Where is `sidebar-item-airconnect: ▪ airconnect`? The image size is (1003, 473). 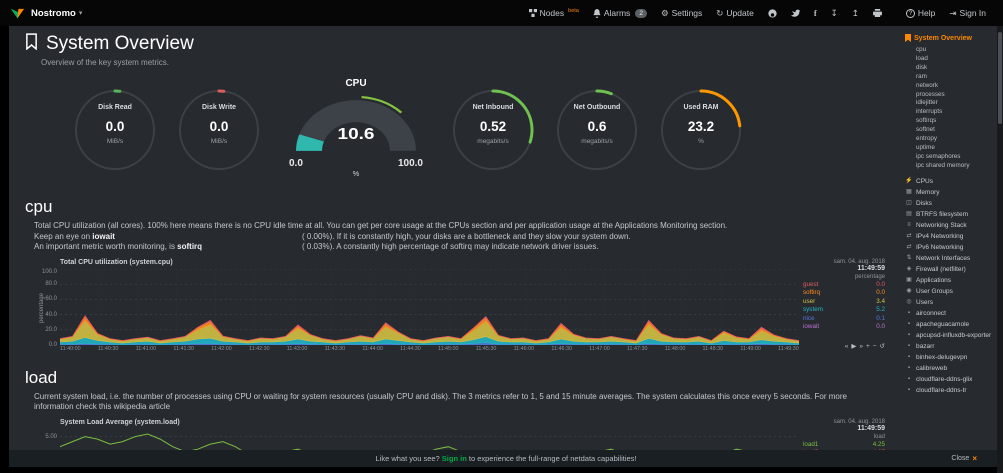 sidebar-item-airconnect: ▪ airconnect is located at coordinates (950, 313).